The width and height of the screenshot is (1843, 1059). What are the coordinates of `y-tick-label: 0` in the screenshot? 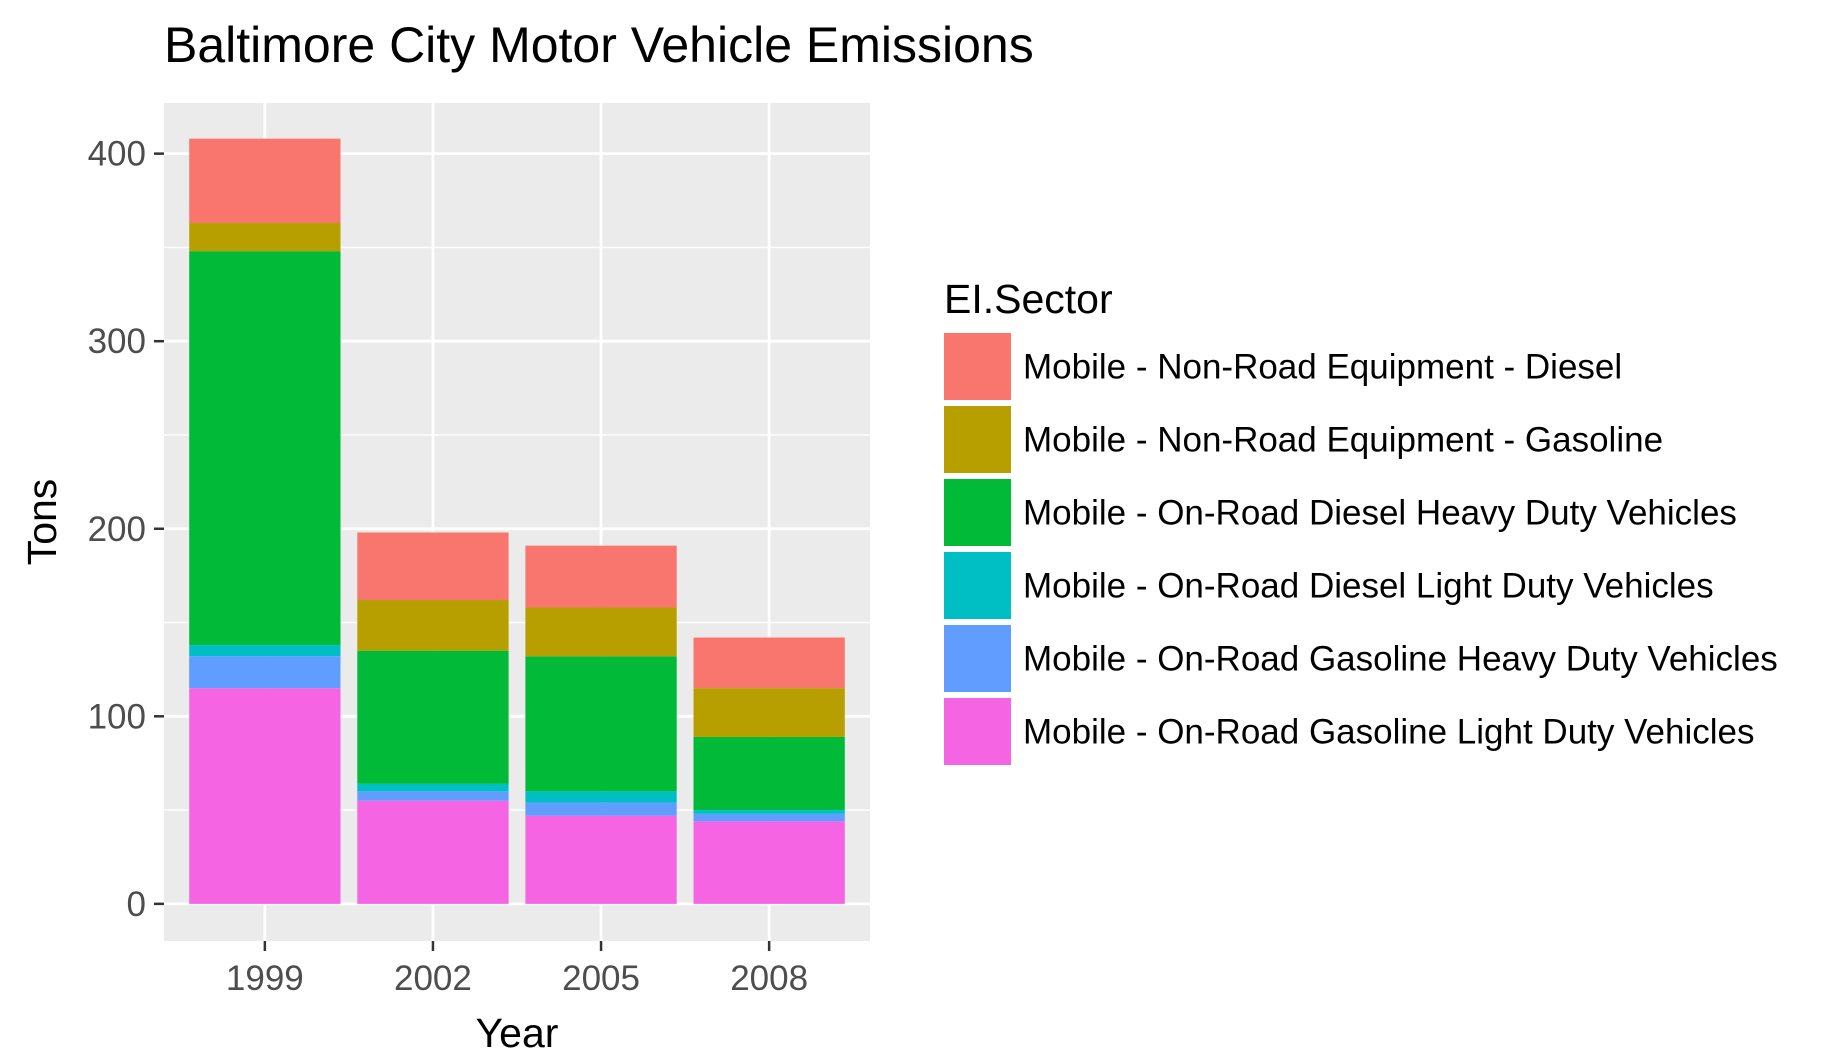 It's located at (136, 904).